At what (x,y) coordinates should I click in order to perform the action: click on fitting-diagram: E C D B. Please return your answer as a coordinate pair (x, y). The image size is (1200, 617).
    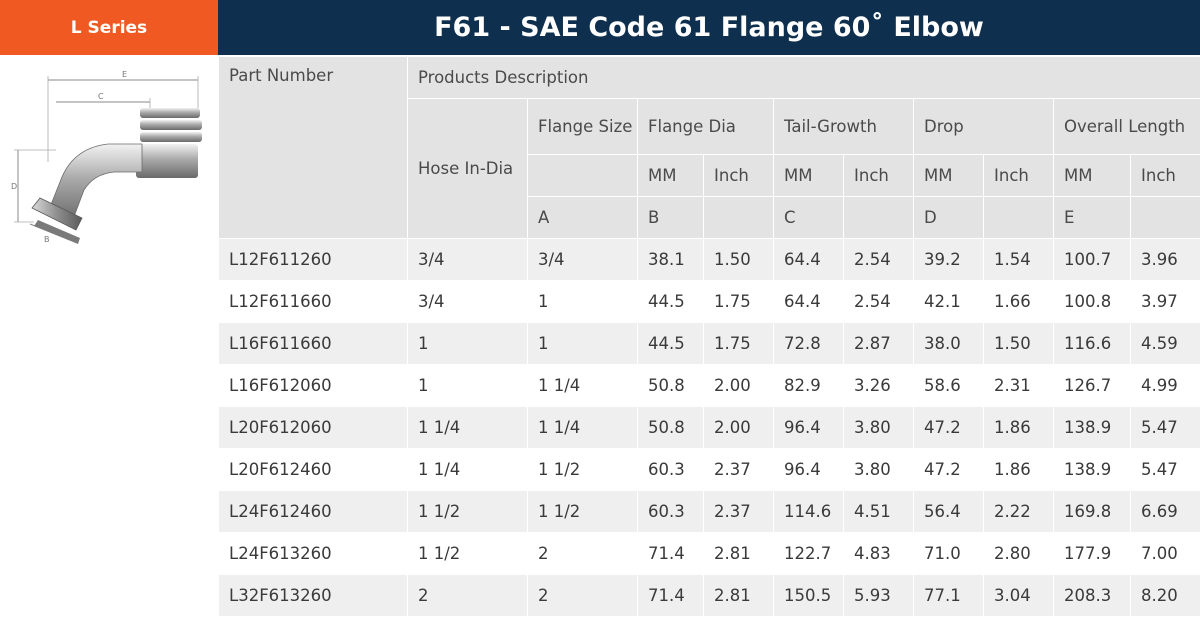
    Looking at the image, I should click on (106, 157).